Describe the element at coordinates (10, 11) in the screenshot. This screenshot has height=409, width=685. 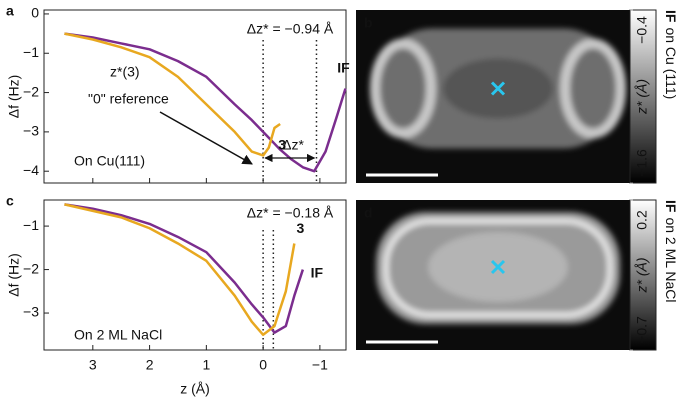
I see `panel-label: a` at that location.